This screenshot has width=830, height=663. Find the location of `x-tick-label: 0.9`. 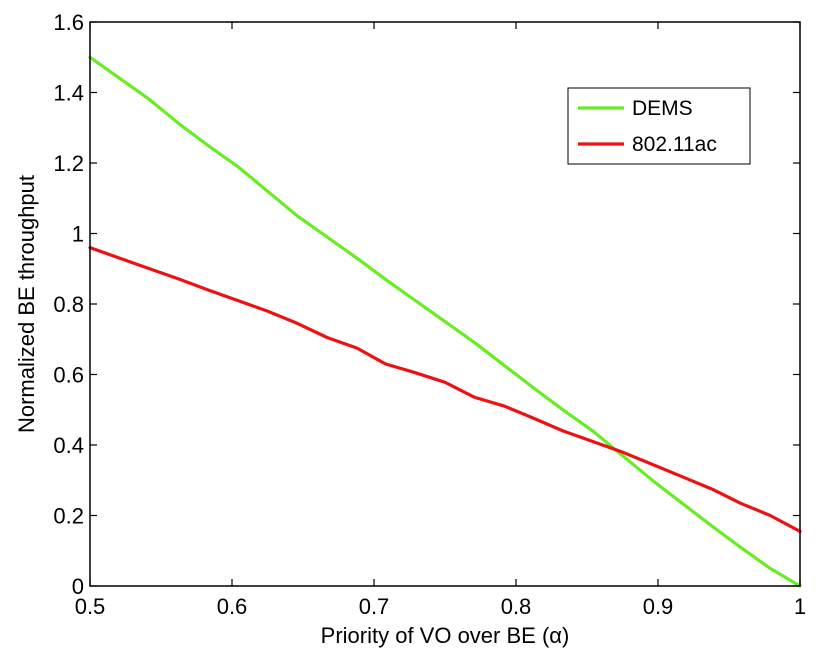

x-tick-label: 0.9 is located at coordinates (658, 606).